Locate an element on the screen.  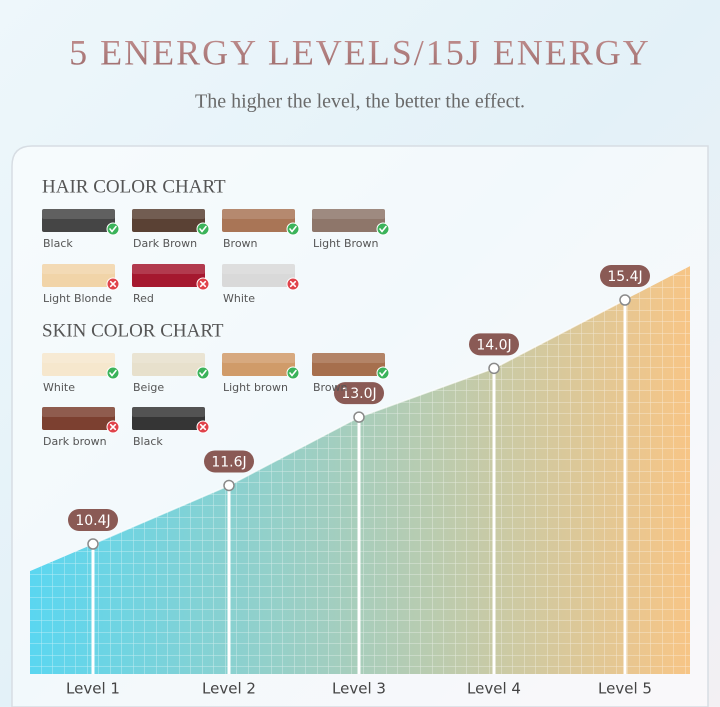
section-title: SKIN COLOR CHART is located at coordinates (133, 330).